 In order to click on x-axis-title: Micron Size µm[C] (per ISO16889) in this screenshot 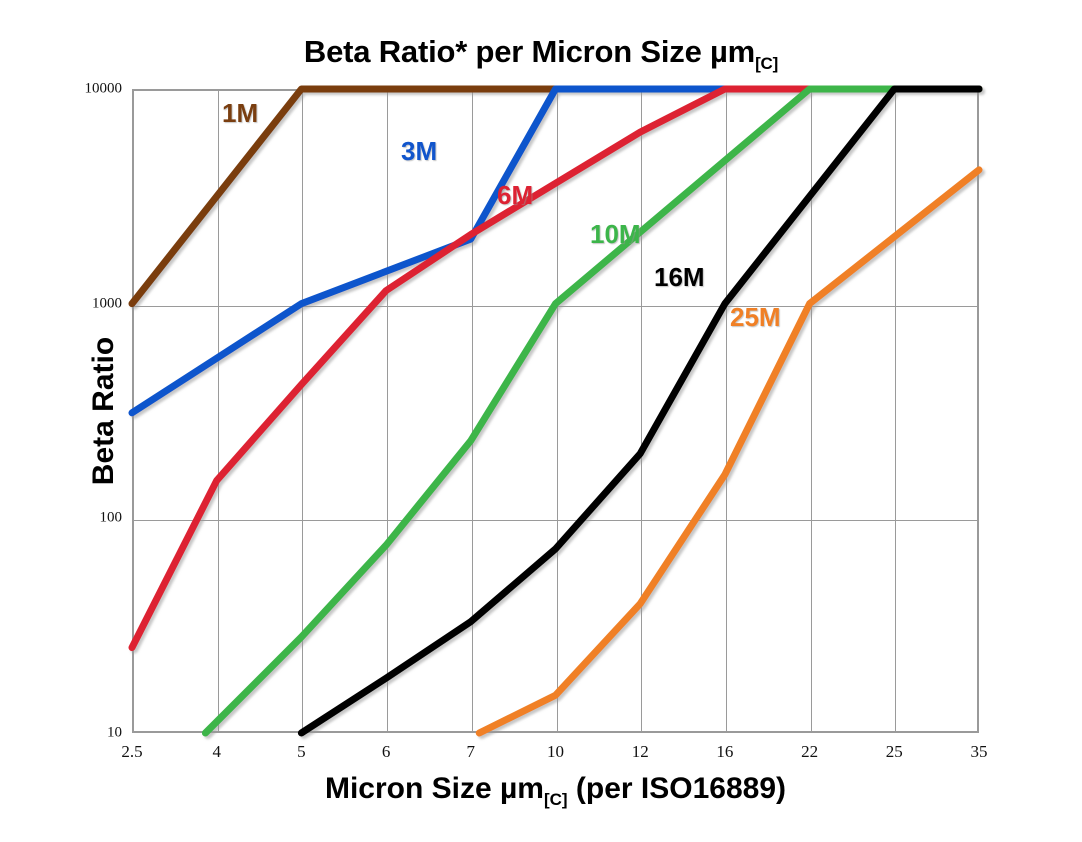, I will do `click(555, 791)`.